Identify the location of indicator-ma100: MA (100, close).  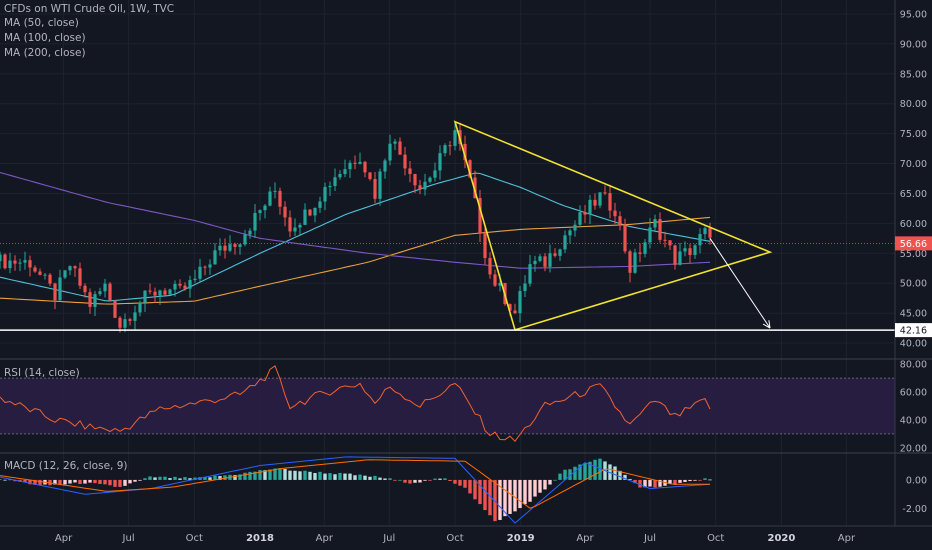
(45, 38).